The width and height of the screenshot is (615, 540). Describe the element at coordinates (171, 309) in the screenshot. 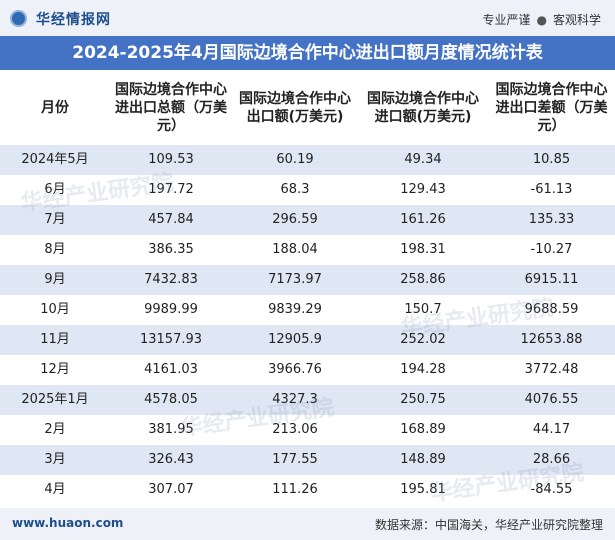

I see `cell-total: 9989.99` at that location.